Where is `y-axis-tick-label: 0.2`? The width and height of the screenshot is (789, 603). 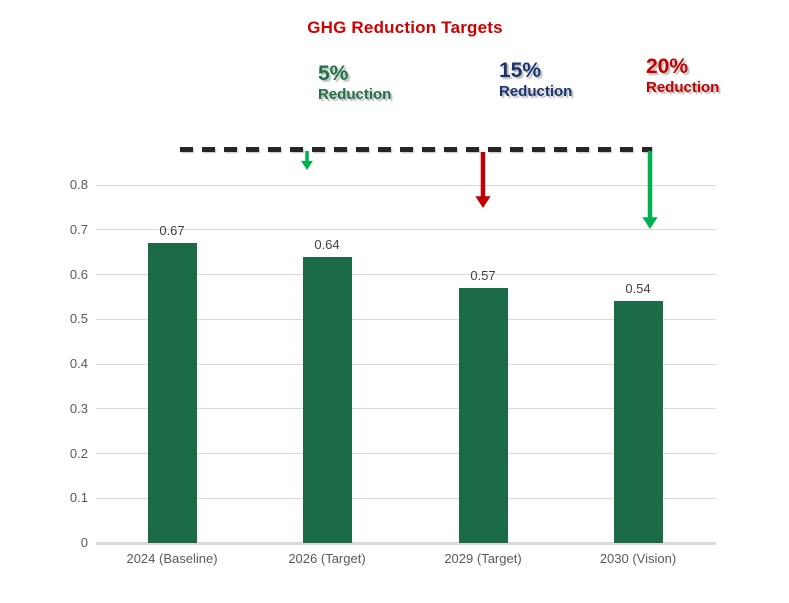 y-axis-tick-label: 0.2 is located at coordinates (78, 453).